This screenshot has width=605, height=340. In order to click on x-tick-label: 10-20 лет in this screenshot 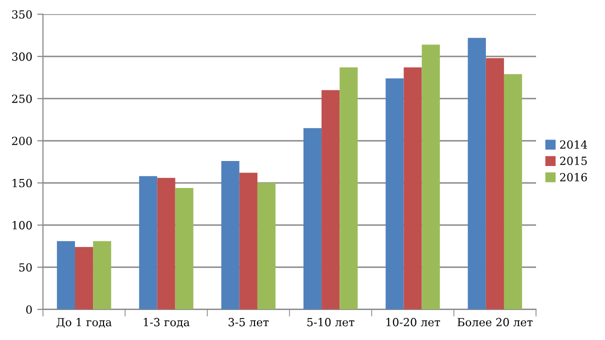, I will do `click(413, 322)`.